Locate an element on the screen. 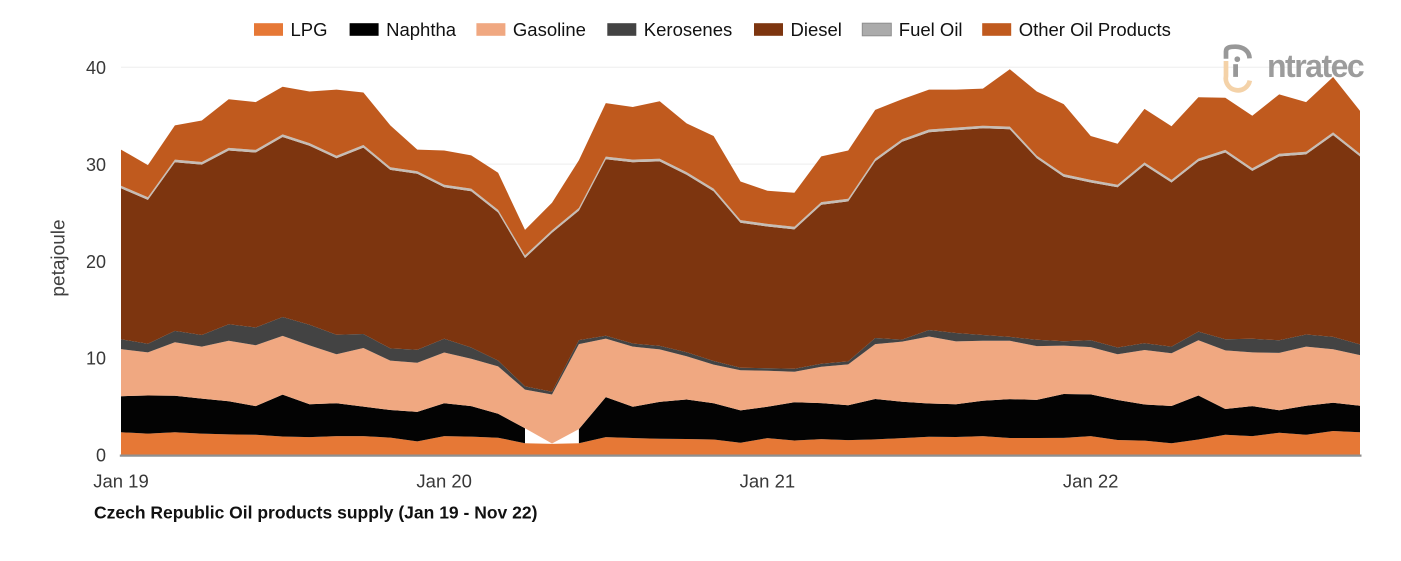 Image resolution: width=1401 pixels, height=561 pixels. svg-text: ntratec is located at coordinates (1315, 66).